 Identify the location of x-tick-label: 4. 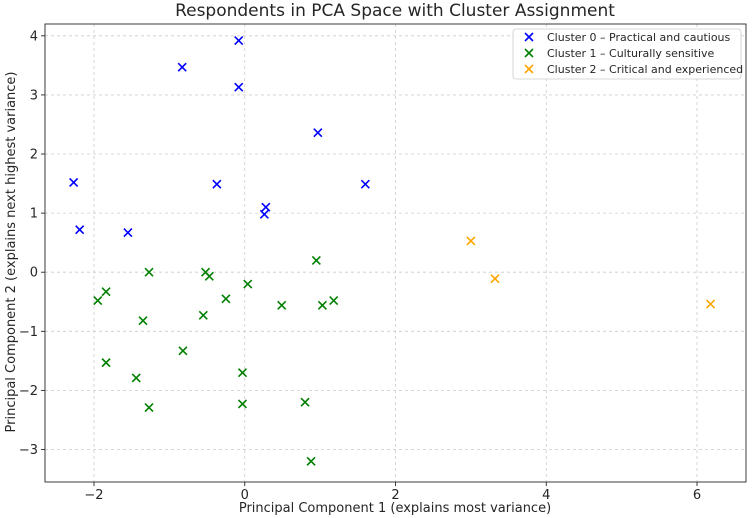
(546, 495).